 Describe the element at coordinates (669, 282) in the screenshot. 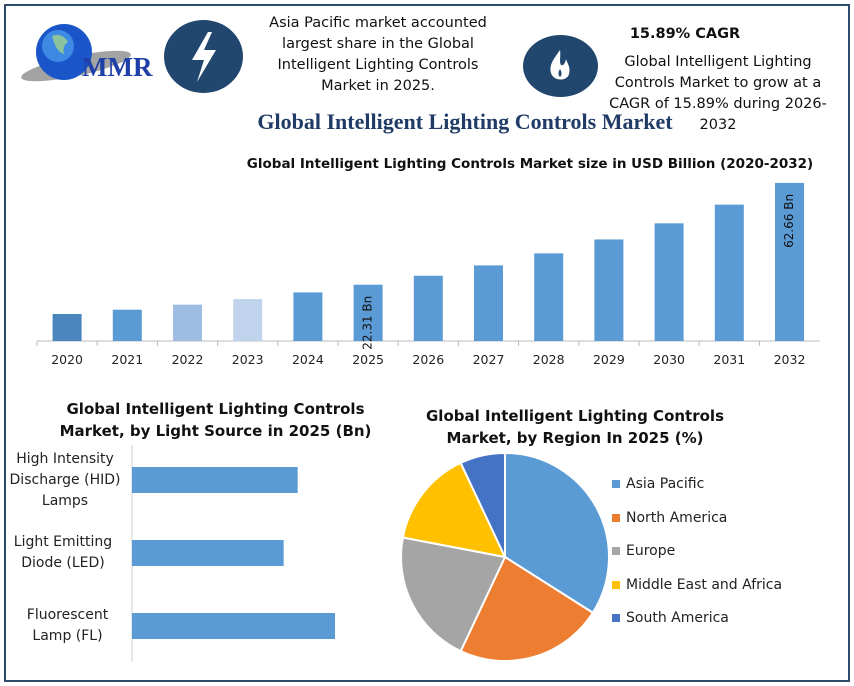

I see `bar-2030` at that location.